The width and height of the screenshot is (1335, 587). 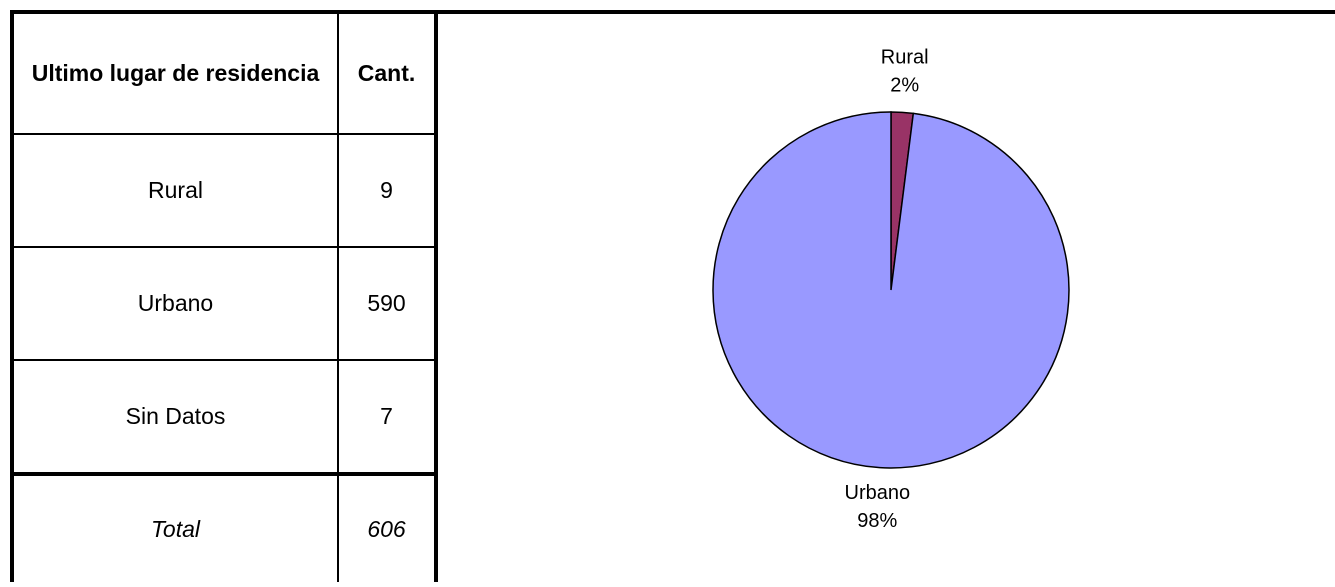 I want to click on cell: 9, so click(x=387, y=190).